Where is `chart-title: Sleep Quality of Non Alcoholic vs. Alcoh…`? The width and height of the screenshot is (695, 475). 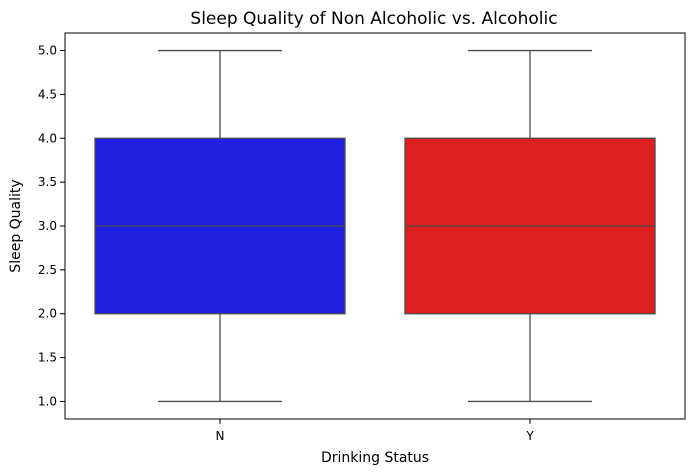 chart-title: Sleep Quality of Non Alcoholic vs. Alcoh… is located at coordinates (373, 19).